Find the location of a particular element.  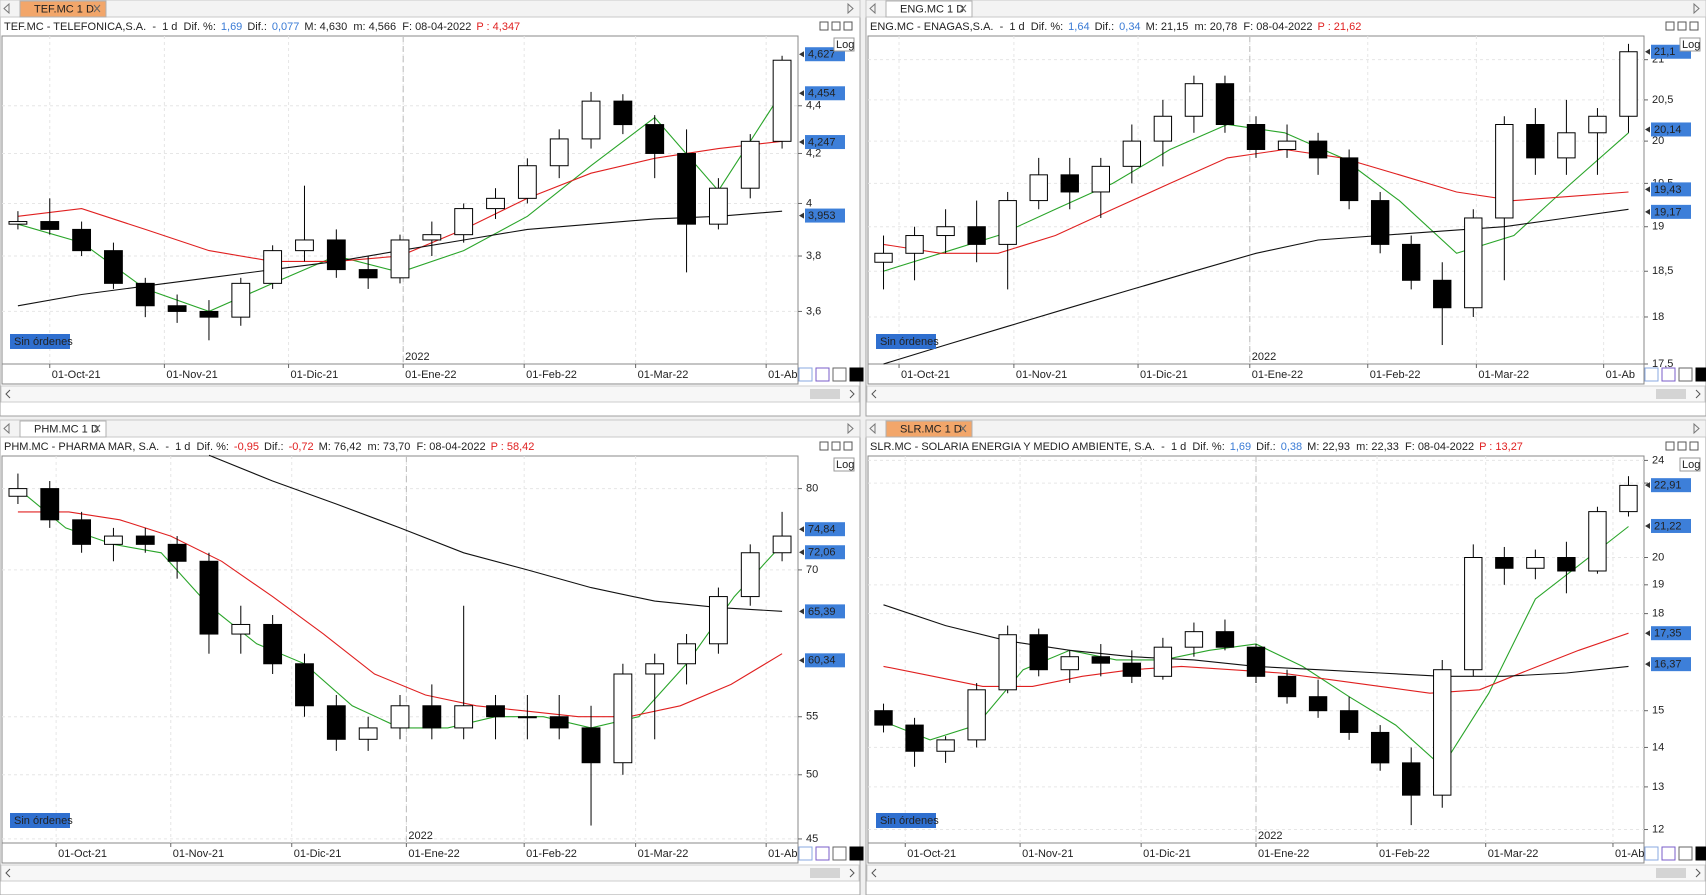

x-tick-label: 01-Dic-21 is located at coordinates (1164, 375).